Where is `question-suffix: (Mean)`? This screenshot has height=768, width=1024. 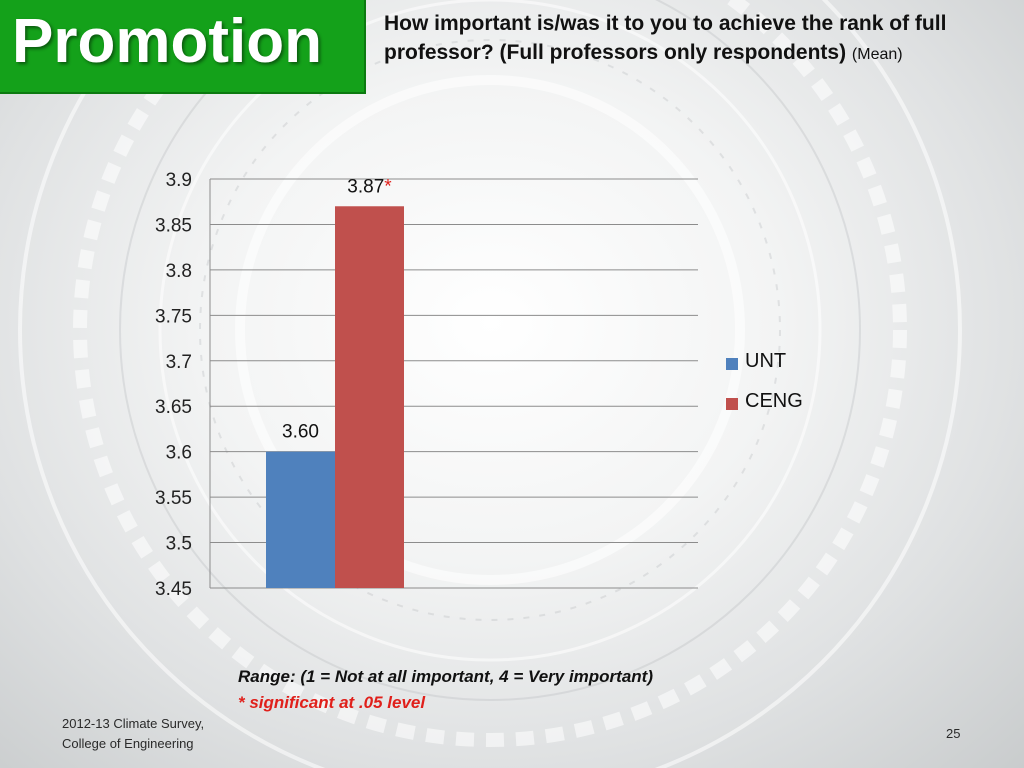
question-suffix: (Mean) is located at coordinates (877, 54).